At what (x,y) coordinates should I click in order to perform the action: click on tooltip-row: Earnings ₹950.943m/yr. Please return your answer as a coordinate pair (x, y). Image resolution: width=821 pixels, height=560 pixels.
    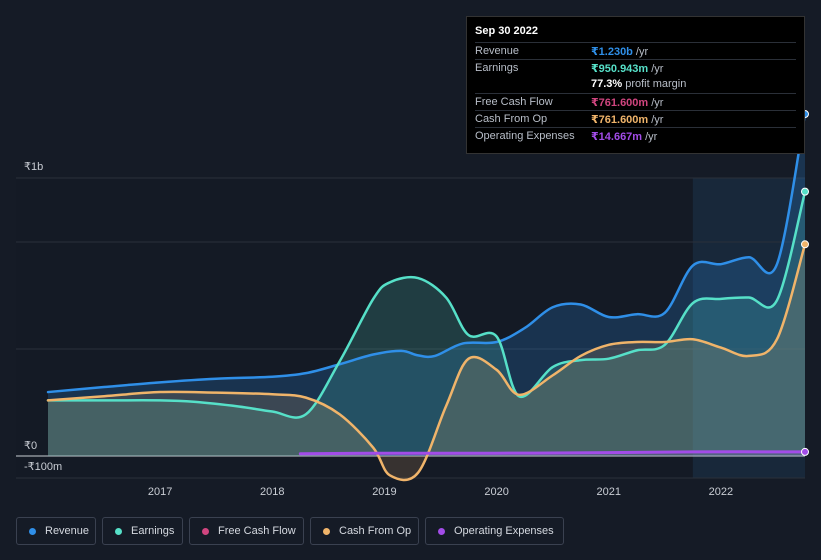
    Looking at the image, I should click on (635, 68).